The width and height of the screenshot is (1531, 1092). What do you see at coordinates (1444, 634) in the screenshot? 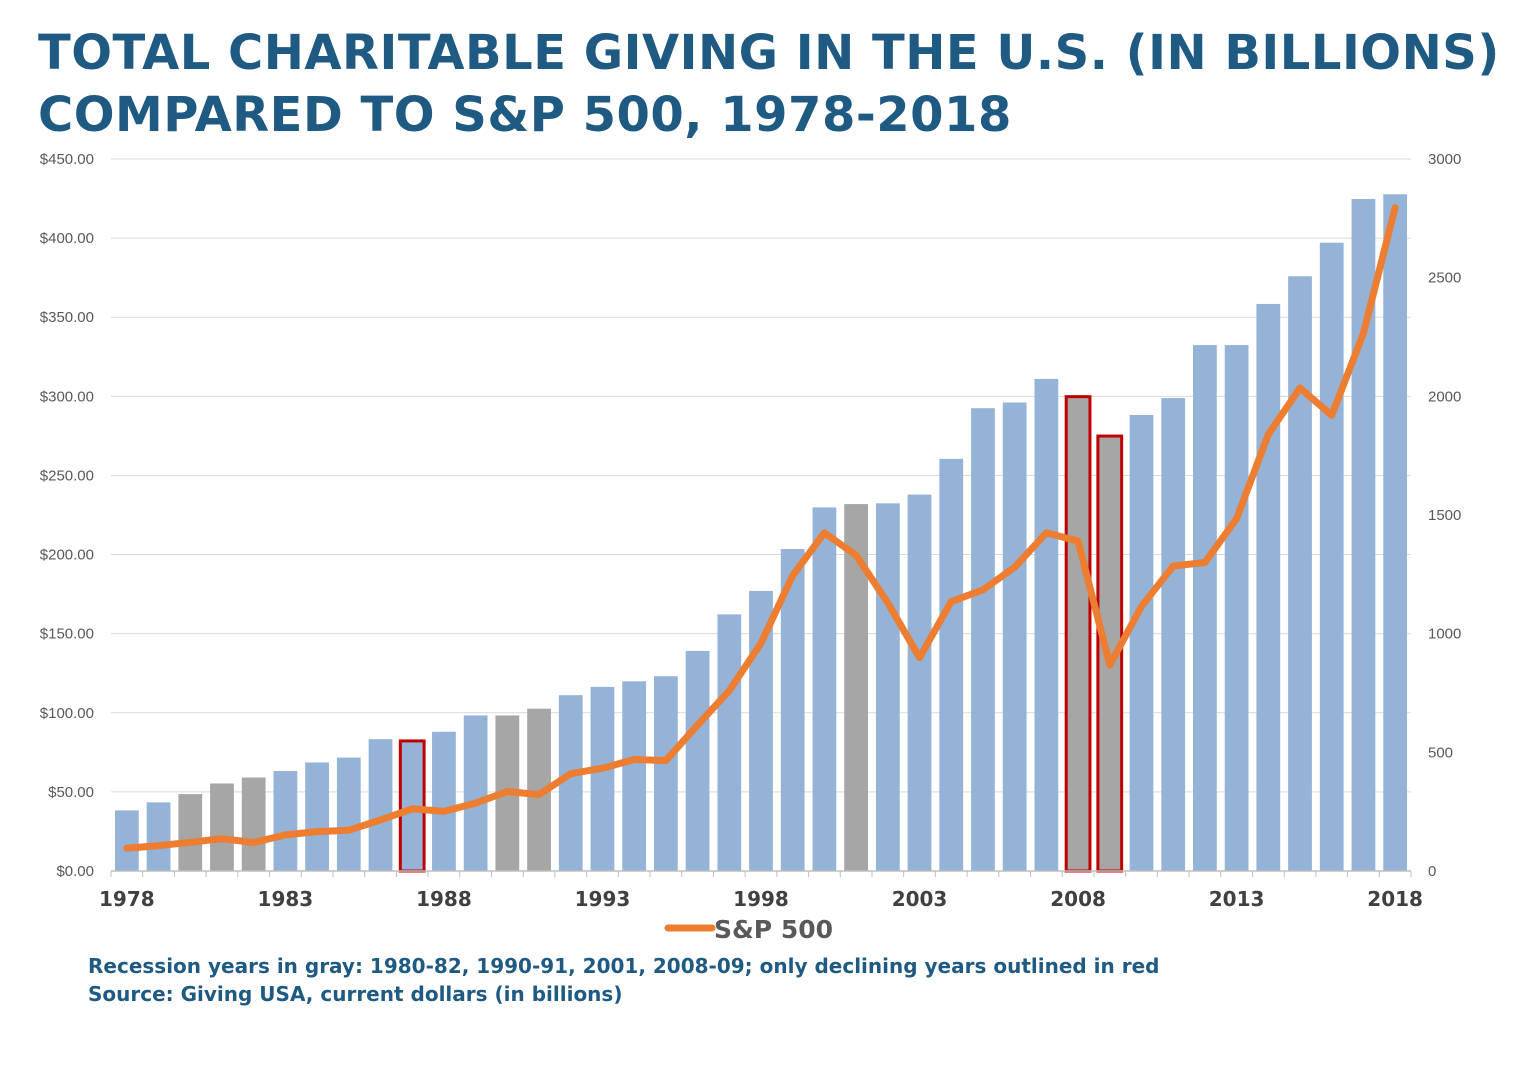
I see `right-axis-tick-label: 1000` at bounding box center [1444, 634].